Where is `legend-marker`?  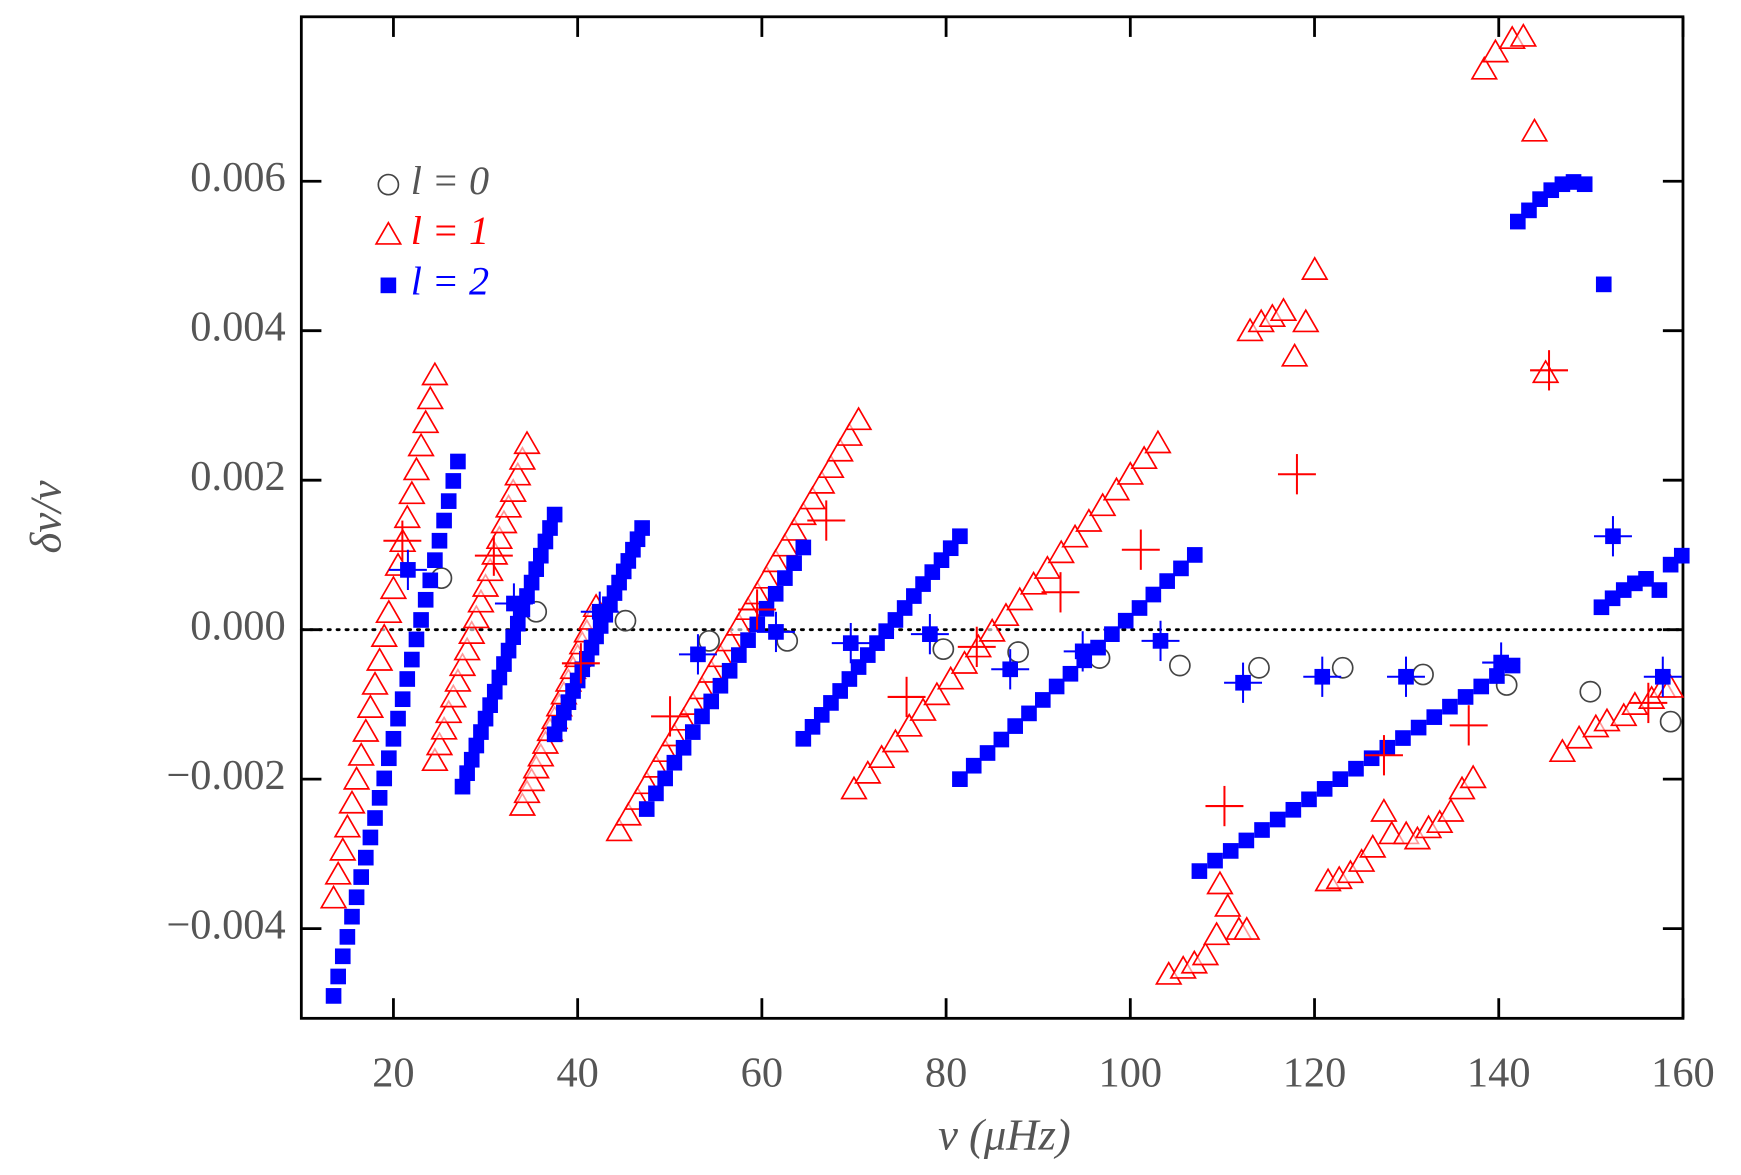
legend-marker is located at coordinates (388, 233).